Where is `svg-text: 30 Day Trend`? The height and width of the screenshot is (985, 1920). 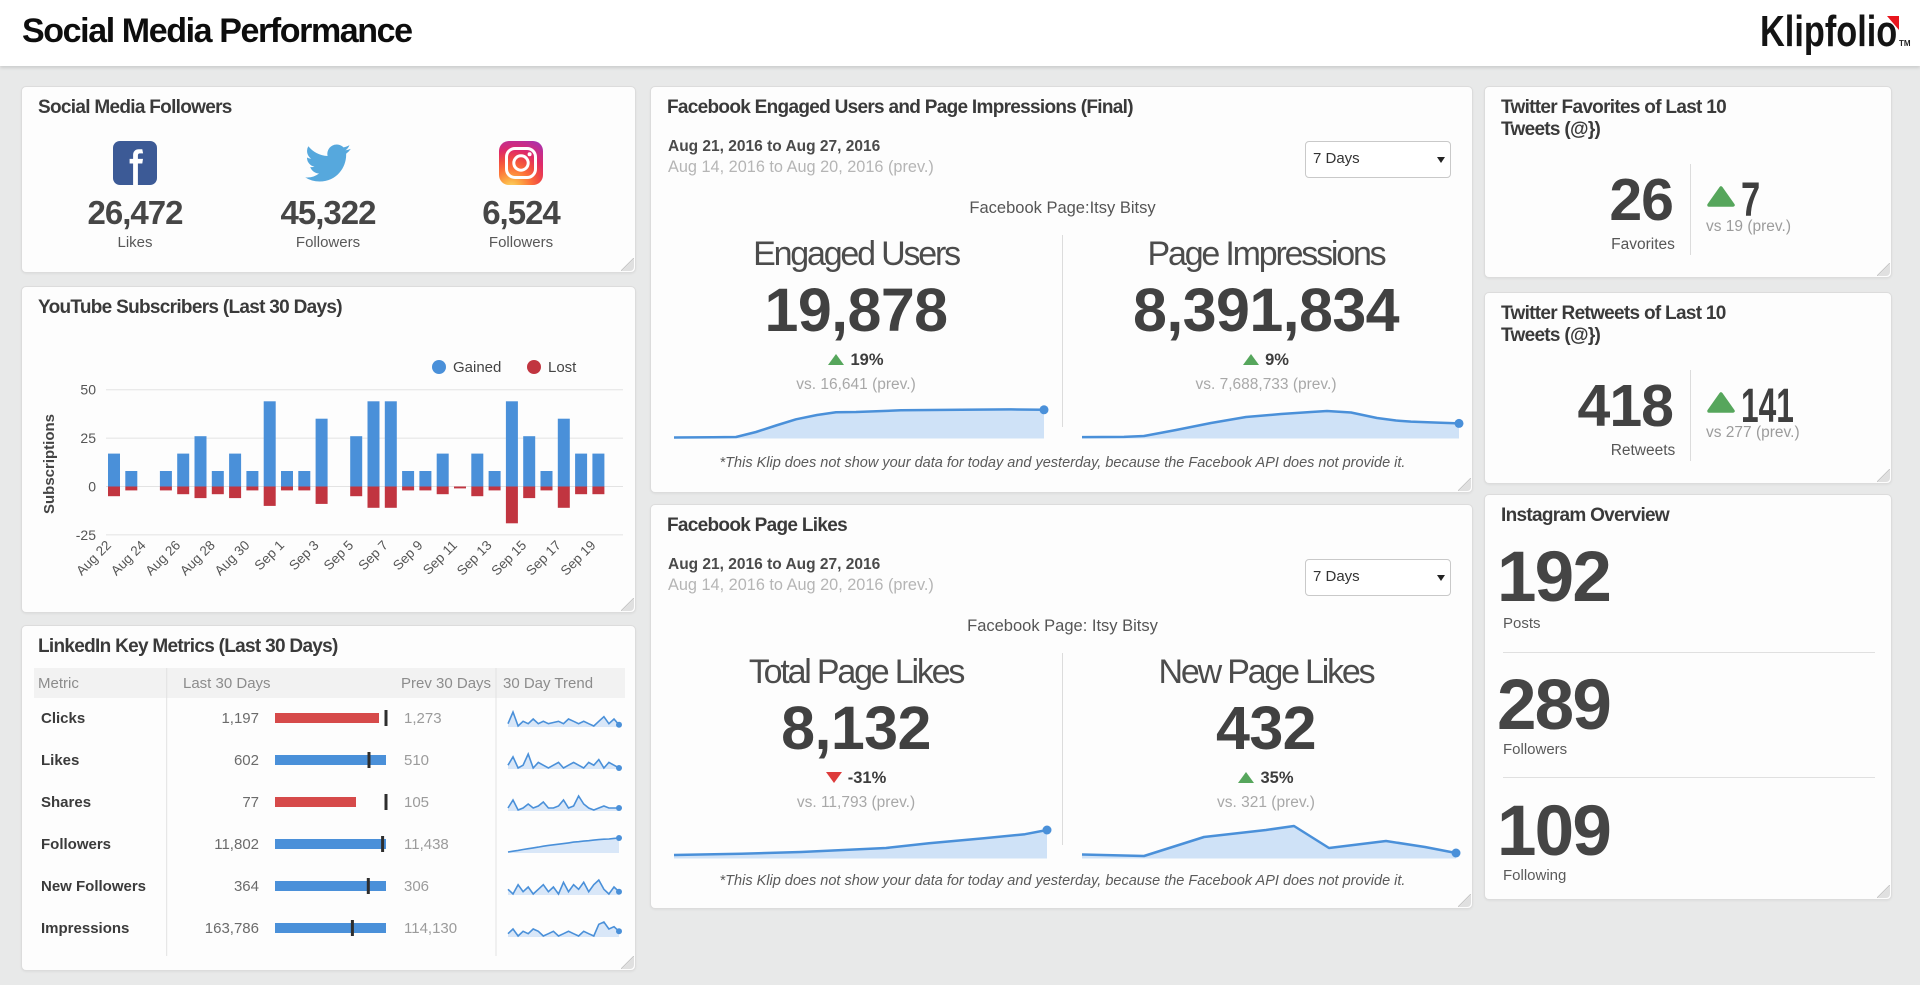
svg-text: 30 Day Trend is located at coordinates (548, 683).